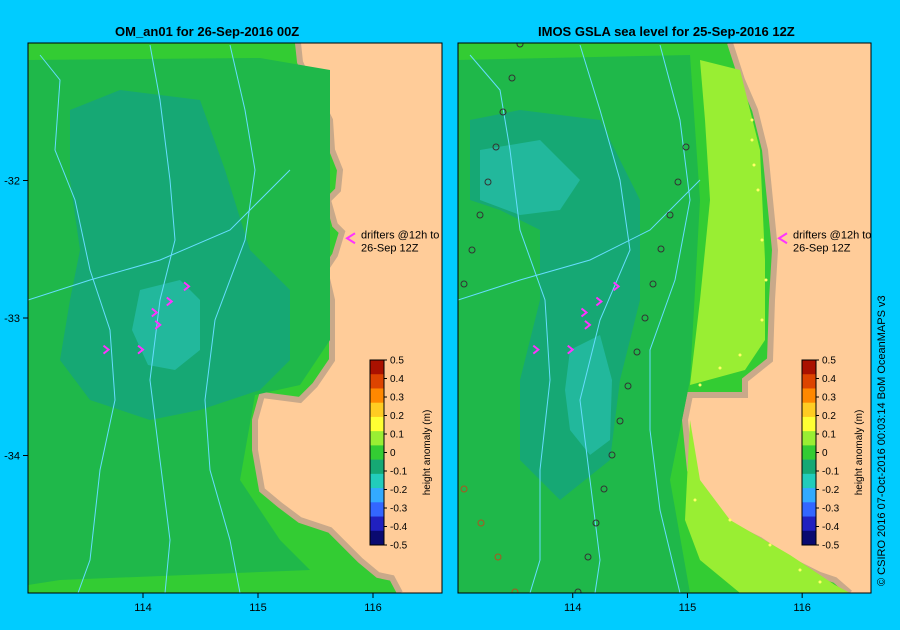  I want to click on minus-0.1-region, so click(175, 255).